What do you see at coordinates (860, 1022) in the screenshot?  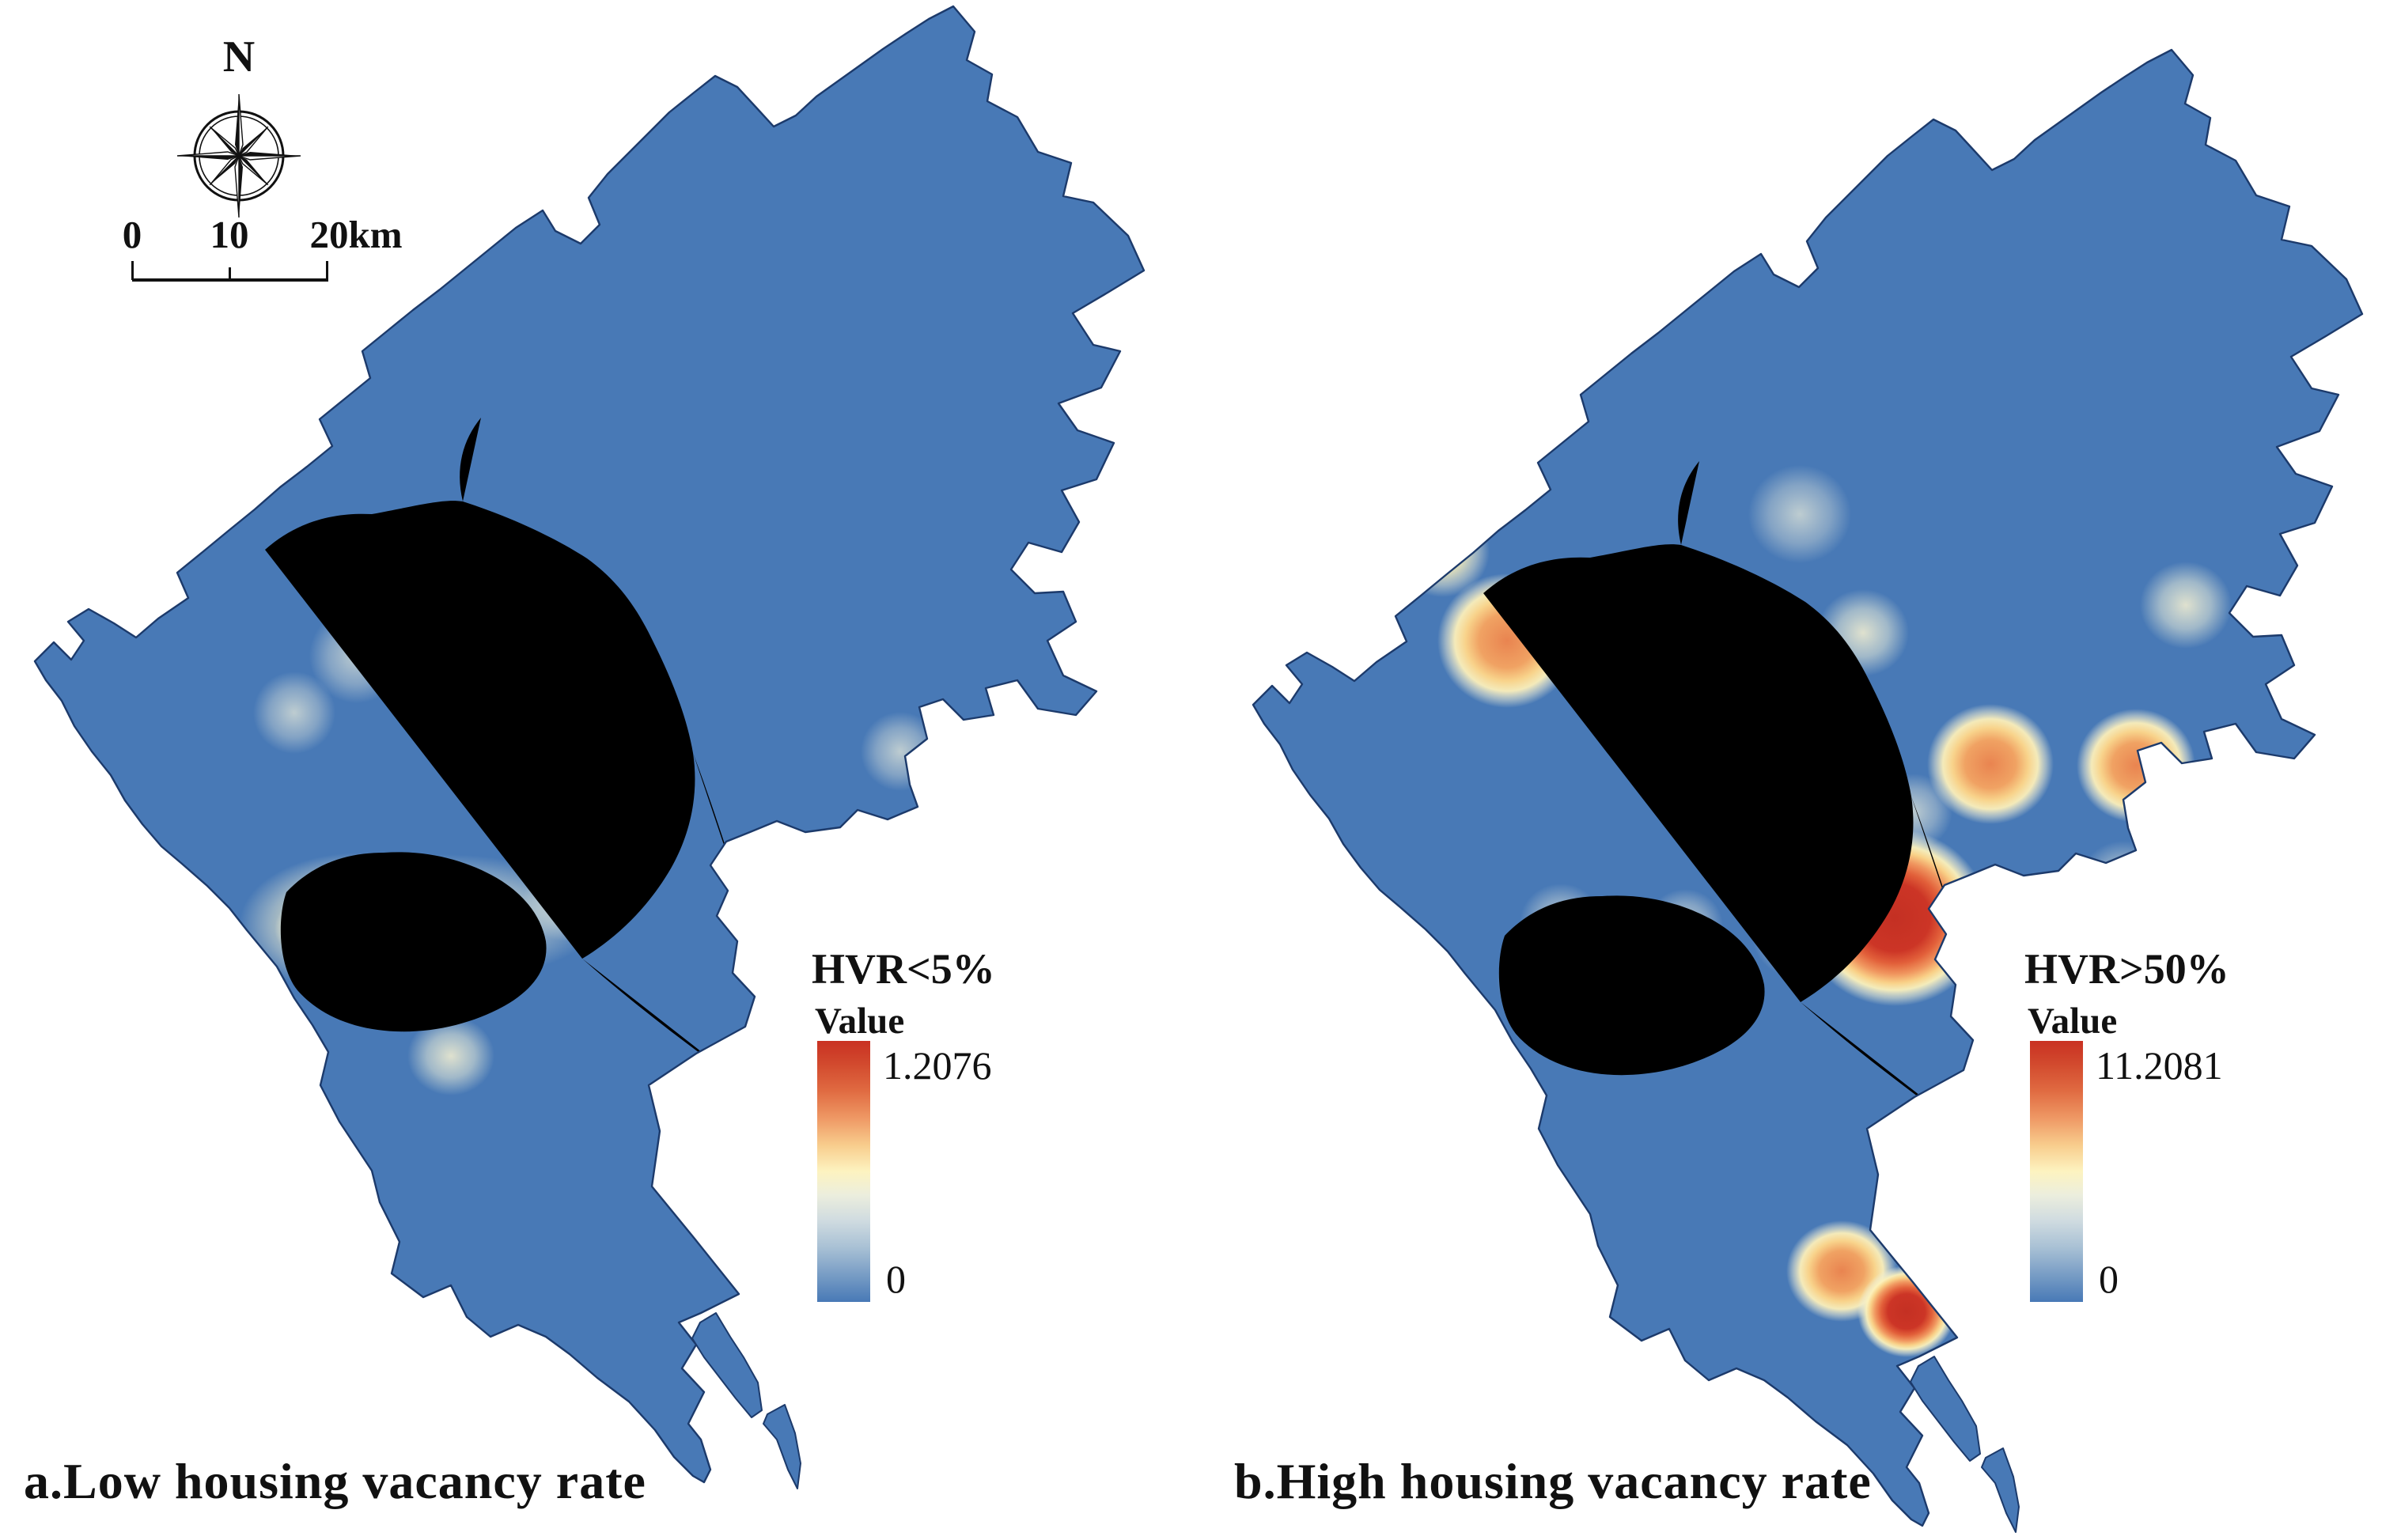 I see `legend-subtitle-a: Value` at bounding box center [860, 1022].